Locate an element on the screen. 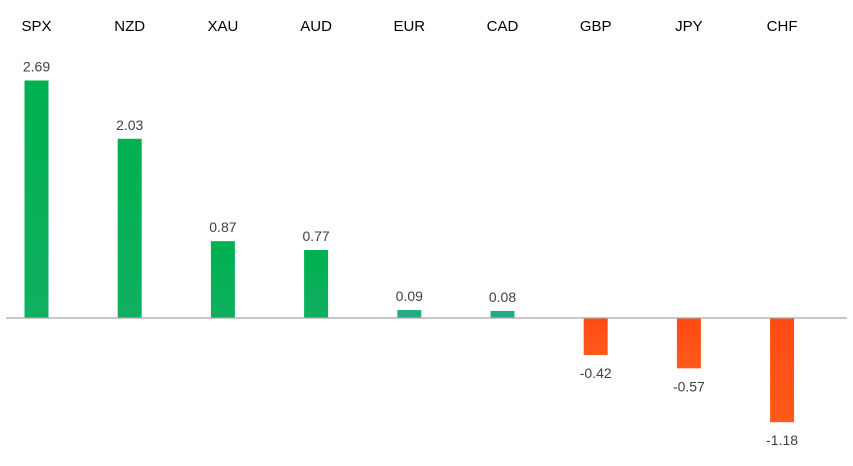 The width and height of the screenshot is (853, 466). data-label-chf: -1.18 is located at coordinates (782, 440).